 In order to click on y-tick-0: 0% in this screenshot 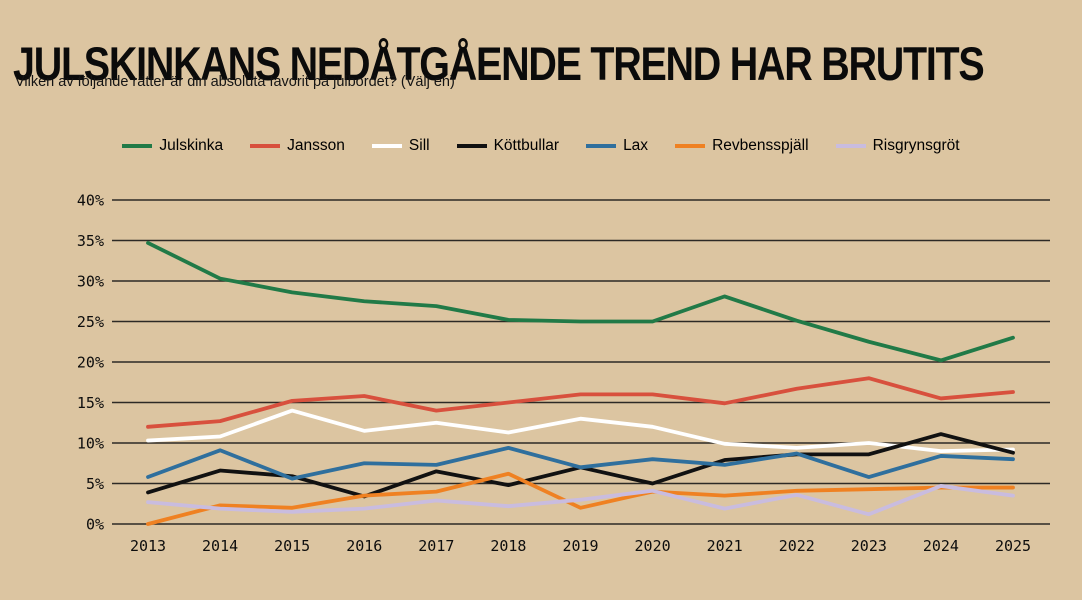, I will do `click(95, 525)`.